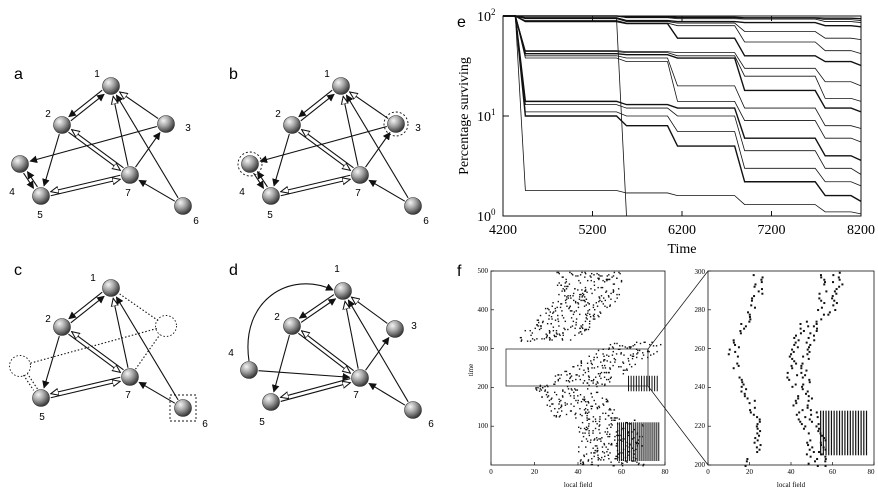 This screenshot has width=878, height=497. What do you see at coordinates (579, 472) in the screenshot?
I see `chart-f-left-xtick-2: 40` at bounding box center [579, 472].